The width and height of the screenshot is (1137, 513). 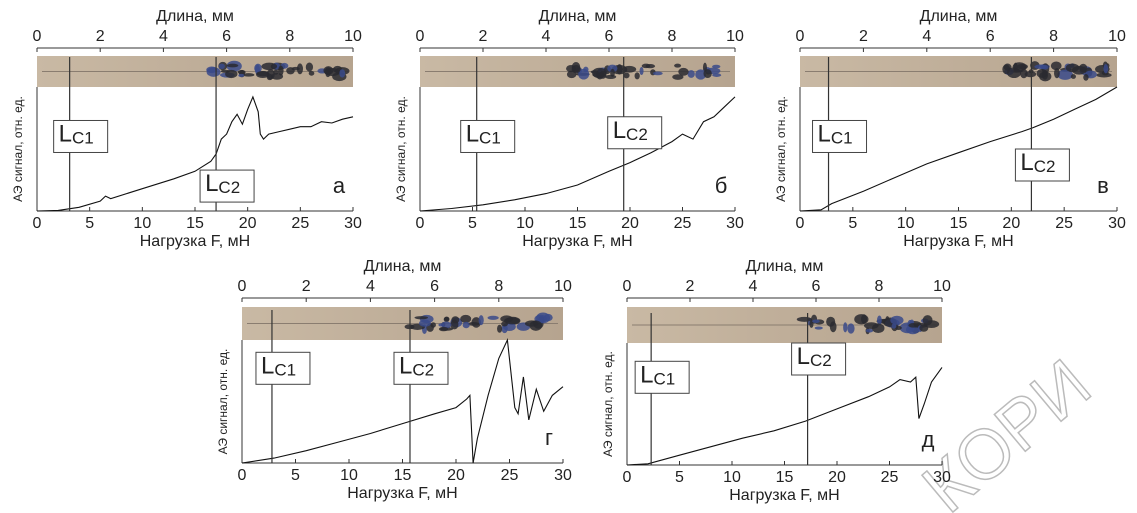 What do you see at coordinates (549, 437) in the screenshot?
I see `panel-label: г` at bounding box center [549, 437].